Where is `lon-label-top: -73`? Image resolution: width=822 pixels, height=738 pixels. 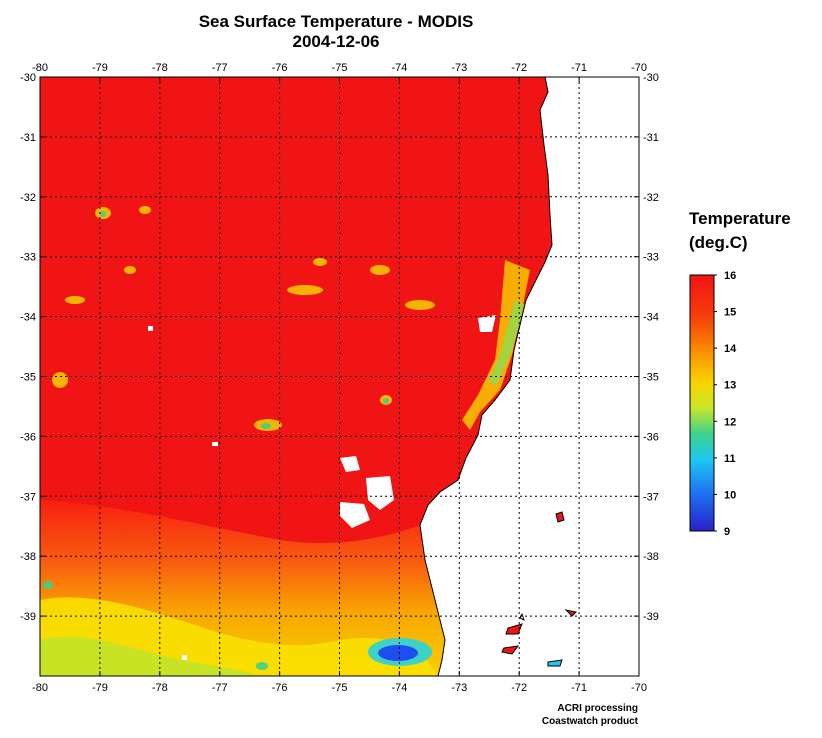 lon-label-top: -73 is located at coordinates (459, 68).